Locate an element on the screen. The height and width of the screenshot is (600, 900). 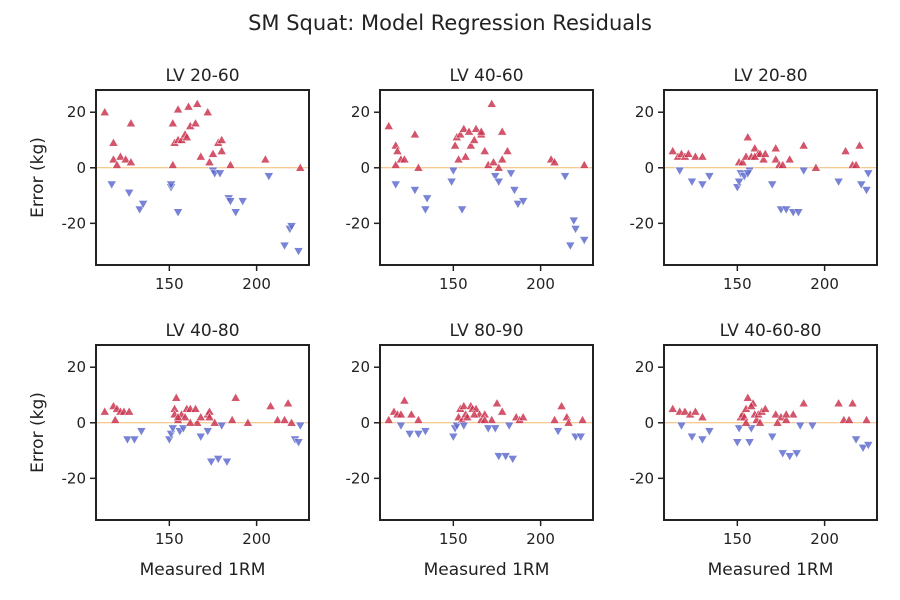
x-axis-label: Measured 1RM is located at coordinates (203, 570).